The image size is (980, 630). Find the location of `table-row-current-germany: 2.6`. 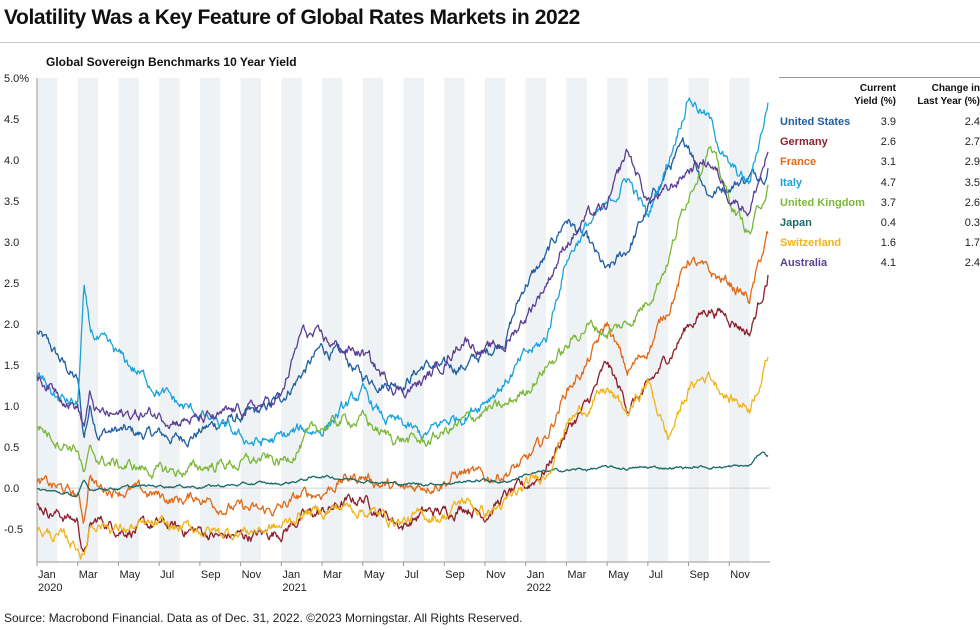

table-row-current-germany: 2.6 is located at coordinates (888, 142).